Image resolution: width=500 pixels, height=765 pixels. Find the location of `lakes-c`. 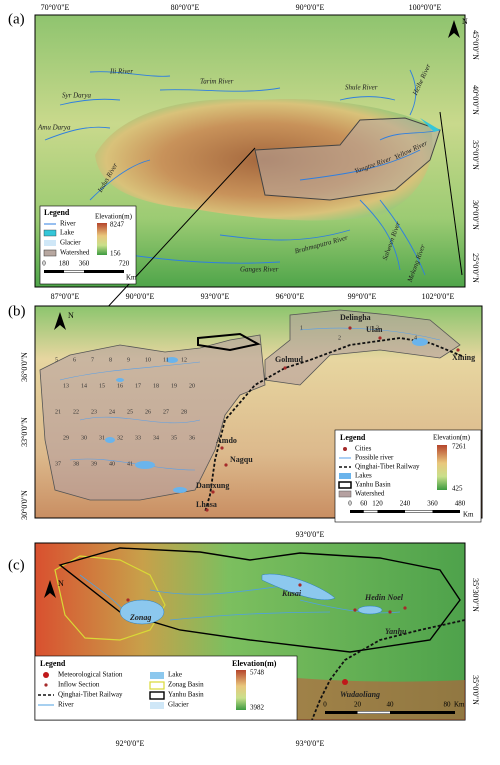

lakes-c is located at coordinates (251, 599).